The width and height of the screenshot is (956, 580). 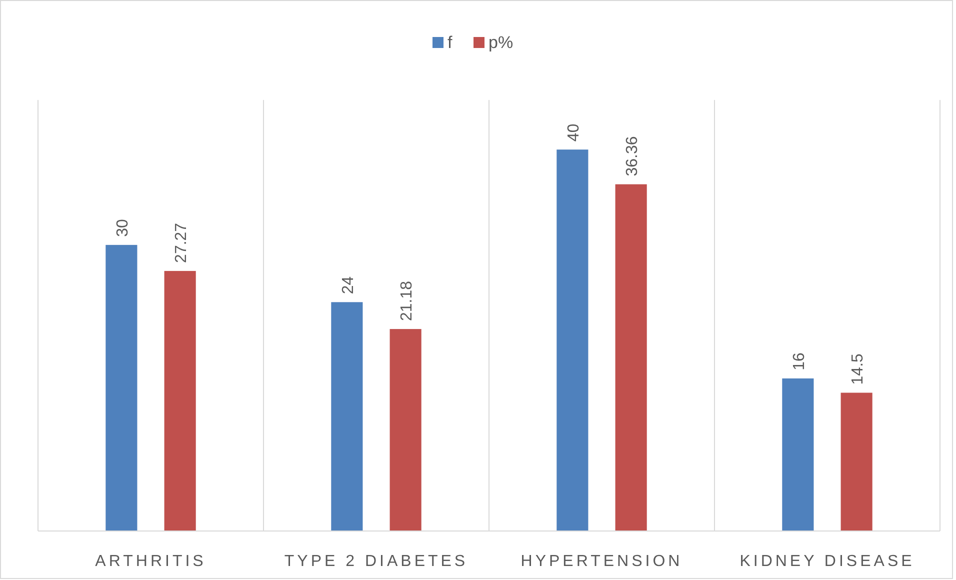 I want to click on x-tick-label: TYPE 2 DIABETES, so click(x=376, y=561).